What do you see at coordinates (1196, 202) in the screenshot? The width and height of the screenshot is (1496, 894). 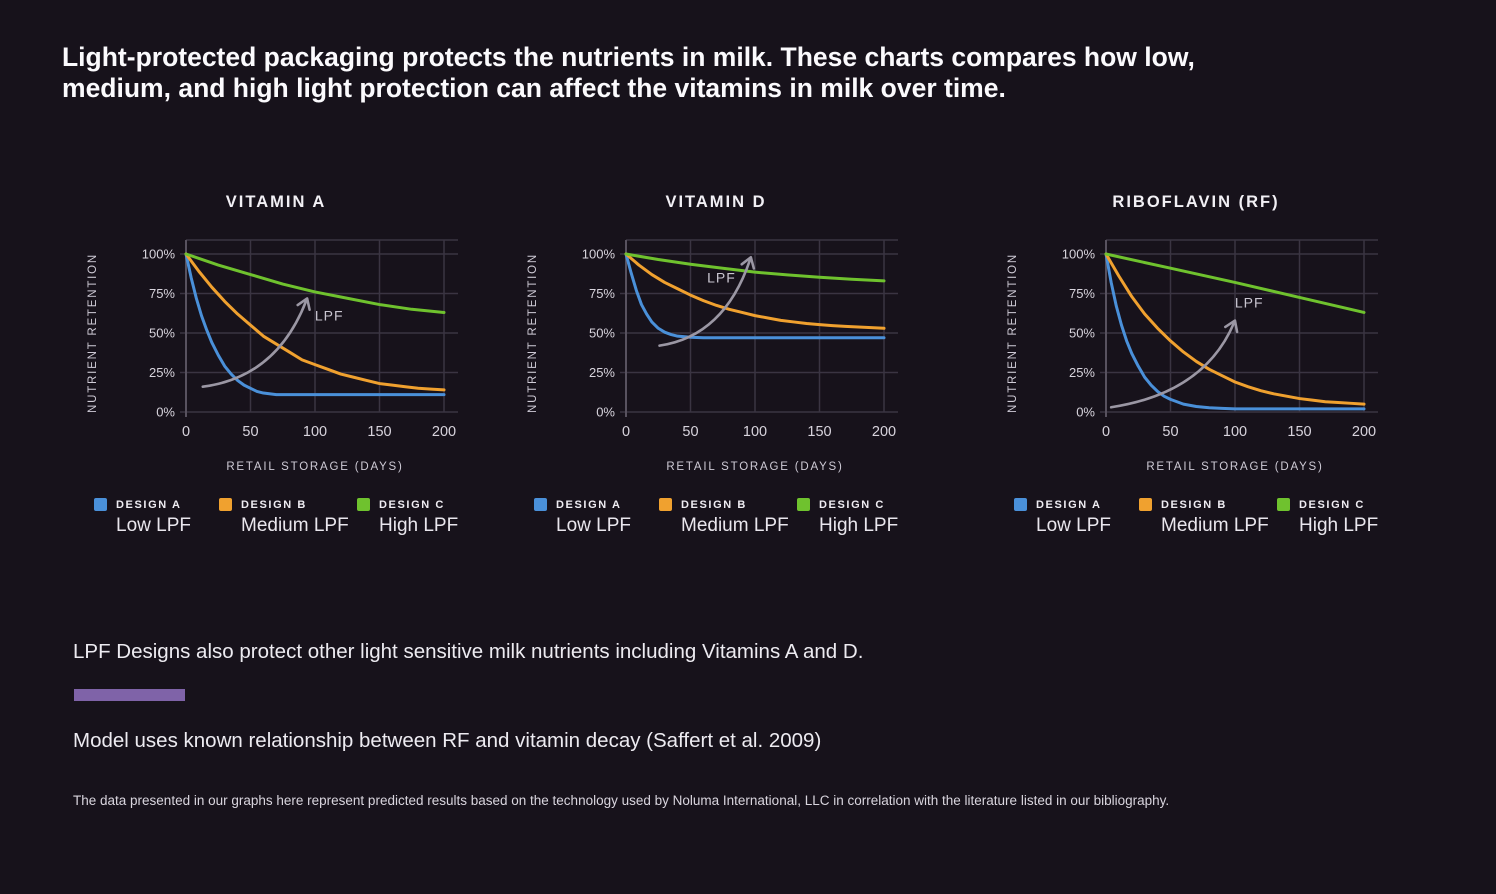 I see `chart-title-riboflavin: RIBOFLAVIN (RF)` at bounding box center [1196, 202].